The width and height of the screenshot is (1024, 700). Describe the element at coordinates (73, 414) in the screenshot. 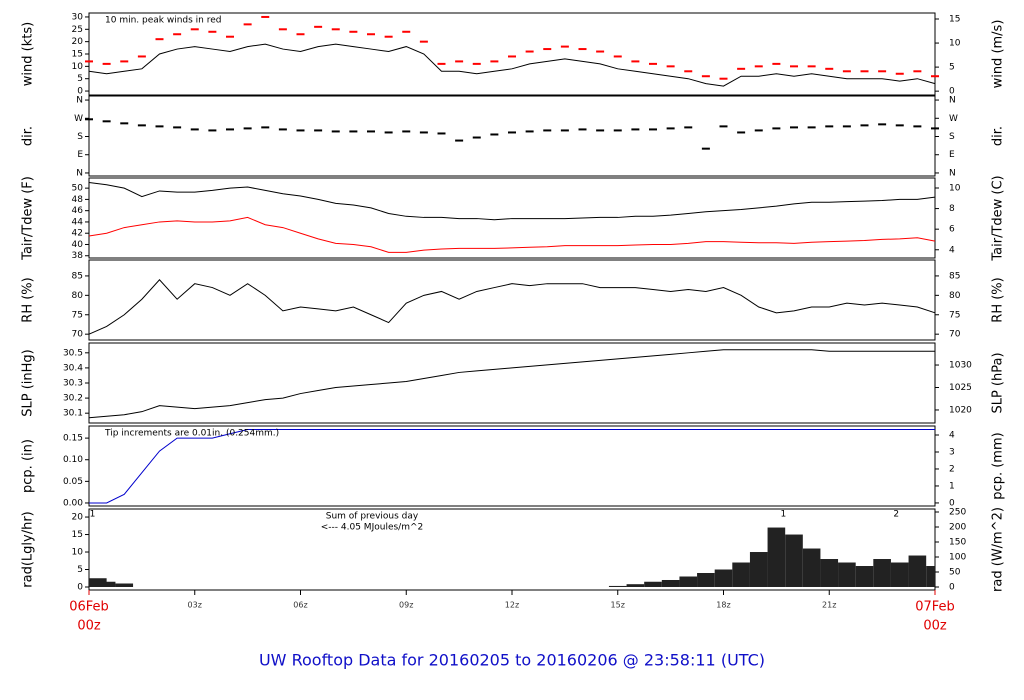

I see `y-tick-label: 30.1` at that location.